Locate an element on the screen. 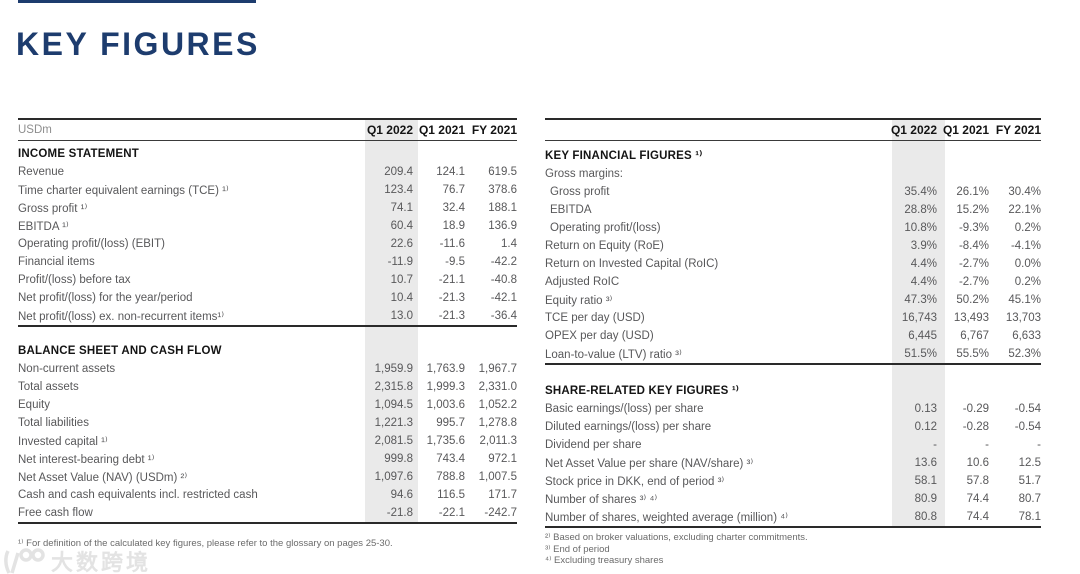  row-value: -22.1 is located at coordinates (451, 513).